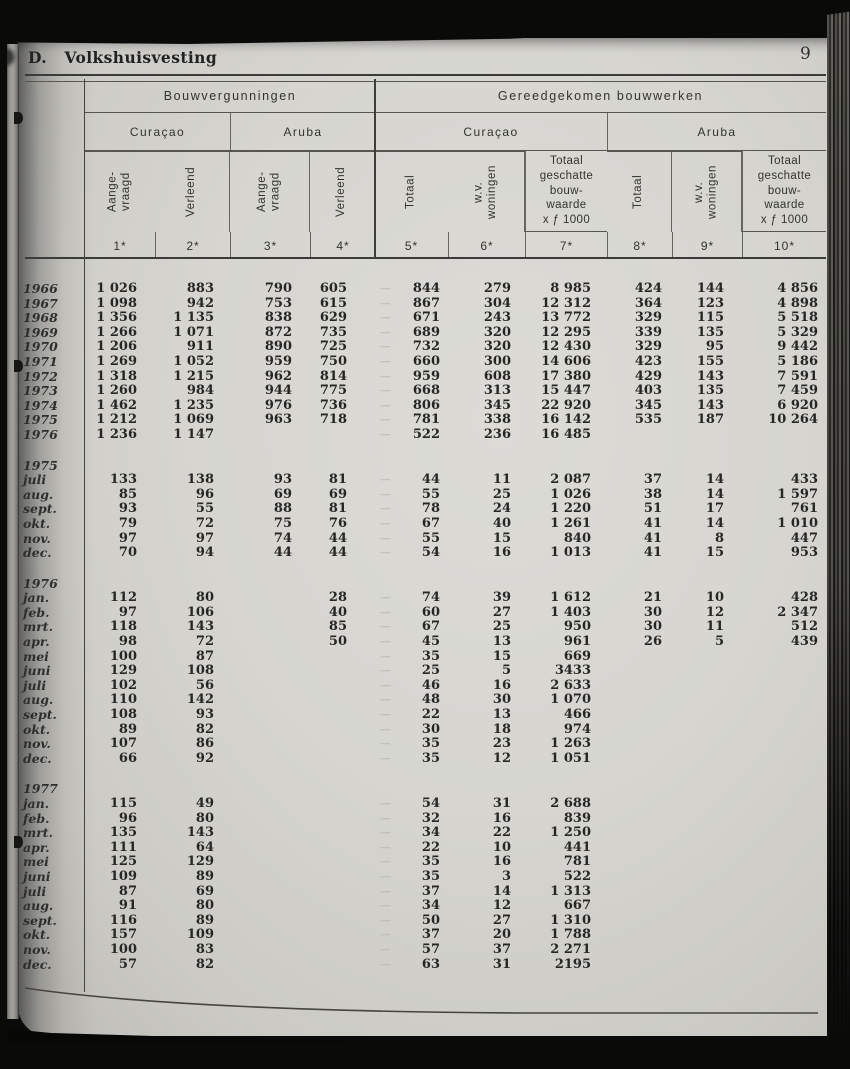 This screenshot has height=1069, width=850. What do you see at coordinates (425, 258) in the screenshot?
I see `heavy-rule` at bounding box center [425, 258].